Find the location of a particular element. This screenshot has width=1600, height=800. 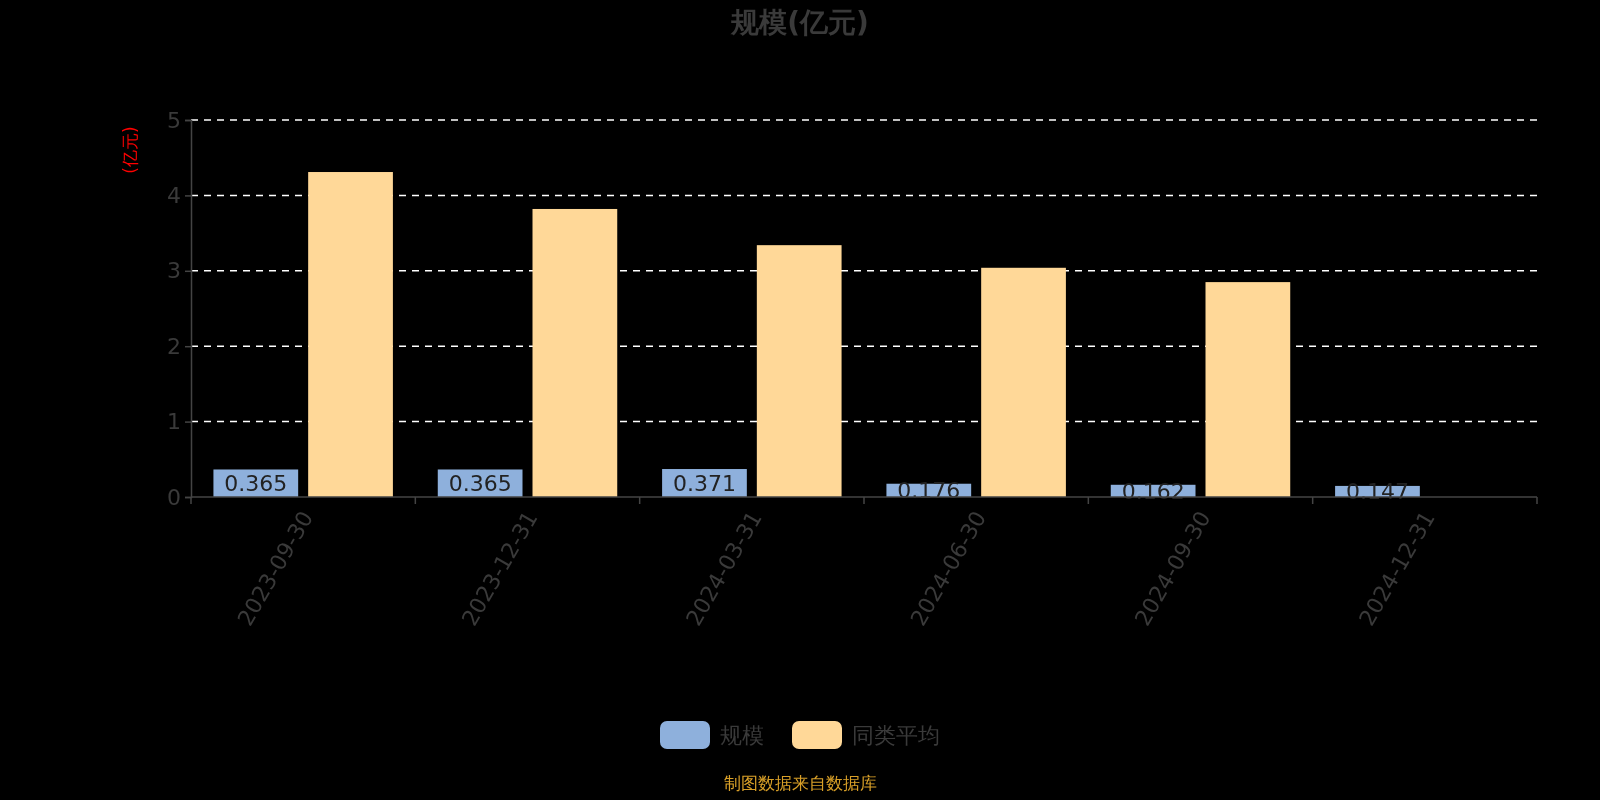

chart-title: 规模(亿元) is located at coordinates (799, 22).